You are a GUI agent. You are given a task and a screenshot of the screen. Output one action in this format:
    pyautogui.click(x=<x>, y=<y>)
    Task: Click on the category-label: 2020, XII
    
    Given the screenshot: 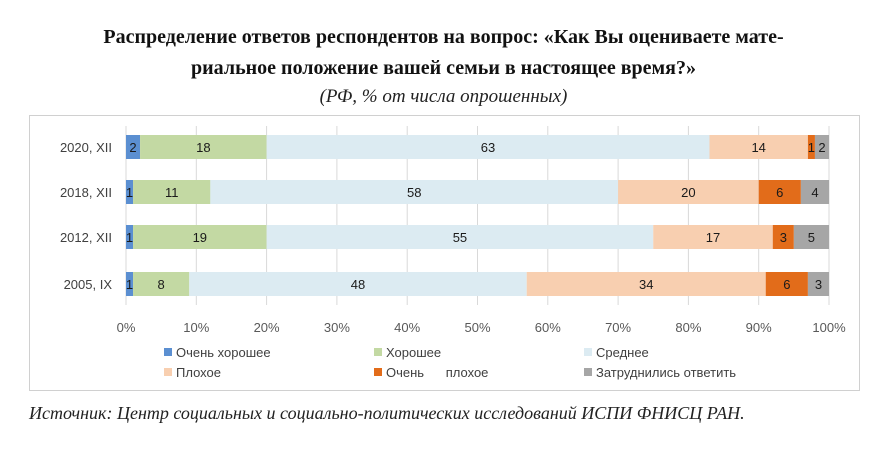 What is the action you would take?
    pyautogui.click(x=86, y=147)
    